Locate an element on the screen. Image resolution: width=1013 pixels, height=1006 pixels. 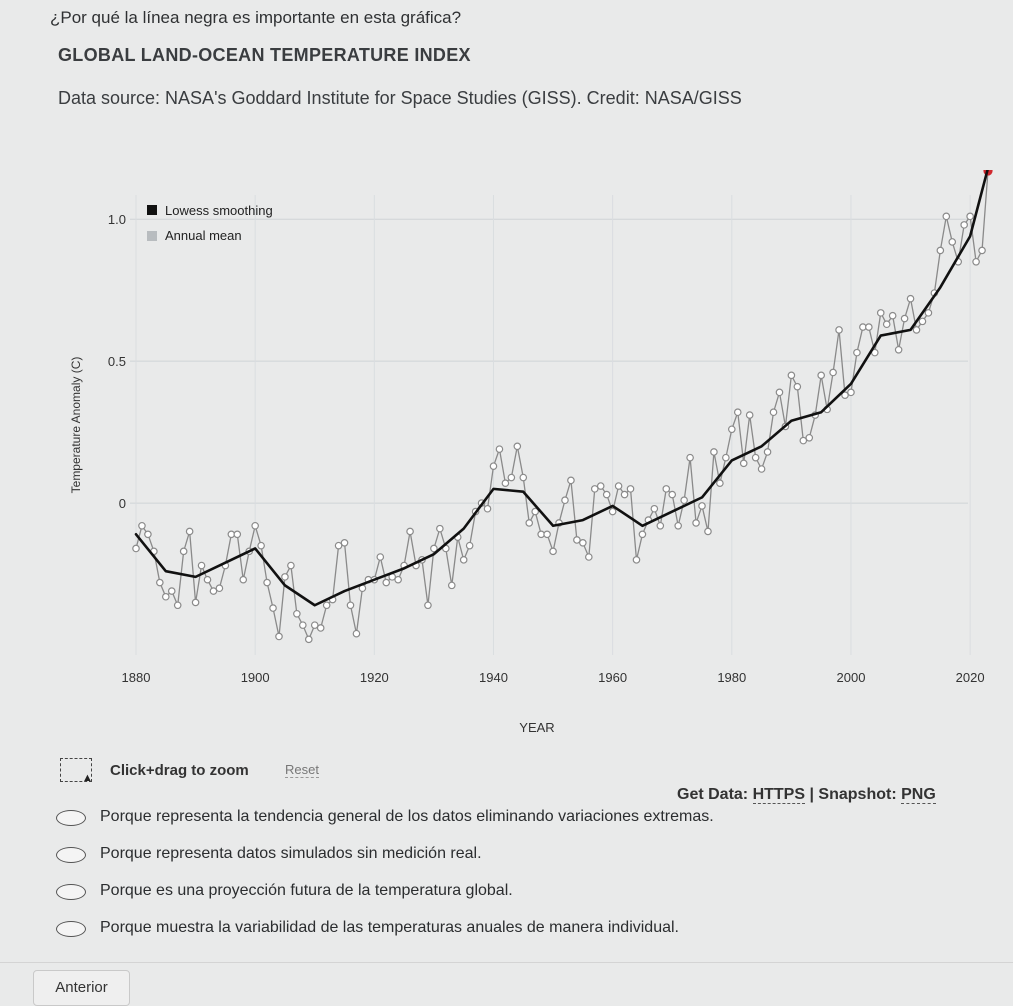
zoom-hint: Click+drag to zoom is located at coordinates (179, 770).